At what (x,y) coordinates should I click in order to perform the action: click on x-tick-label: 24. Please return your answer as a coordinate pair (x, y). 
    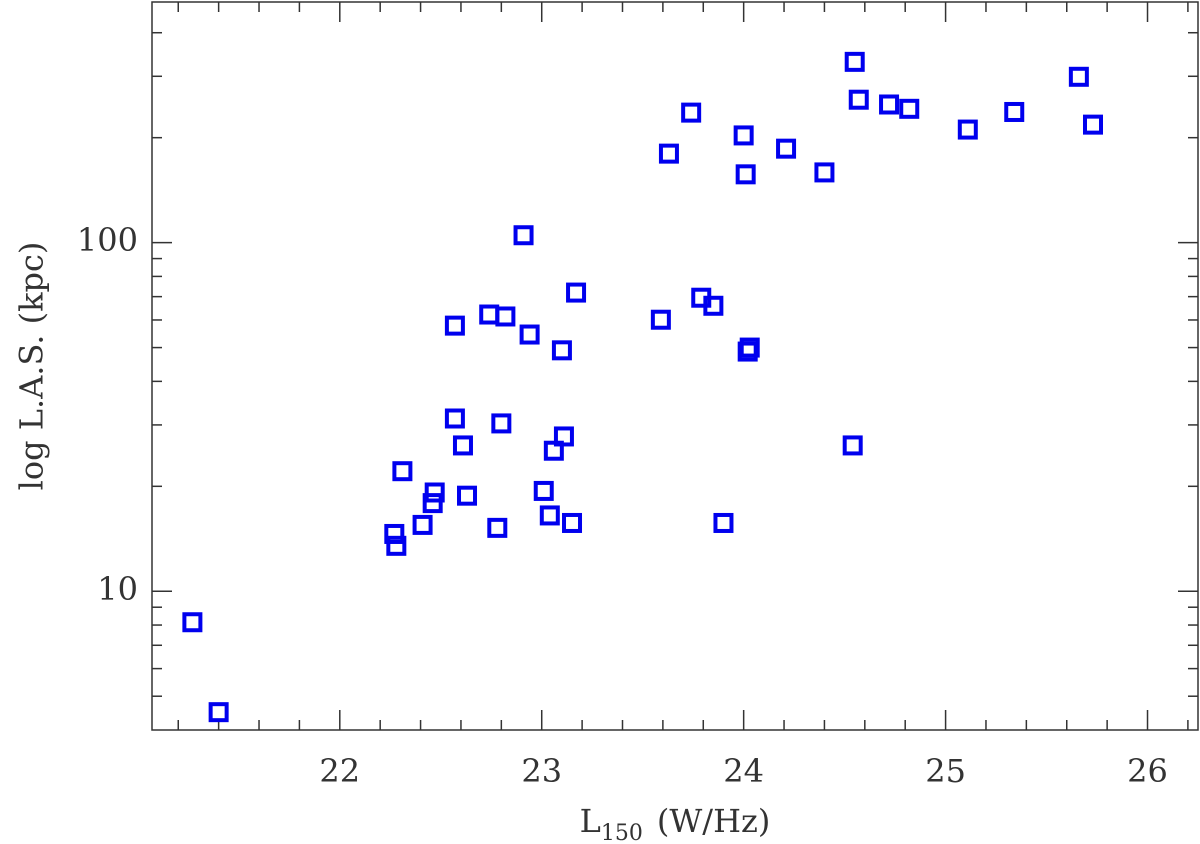
    Looking at the image, I should click on (743, 771).